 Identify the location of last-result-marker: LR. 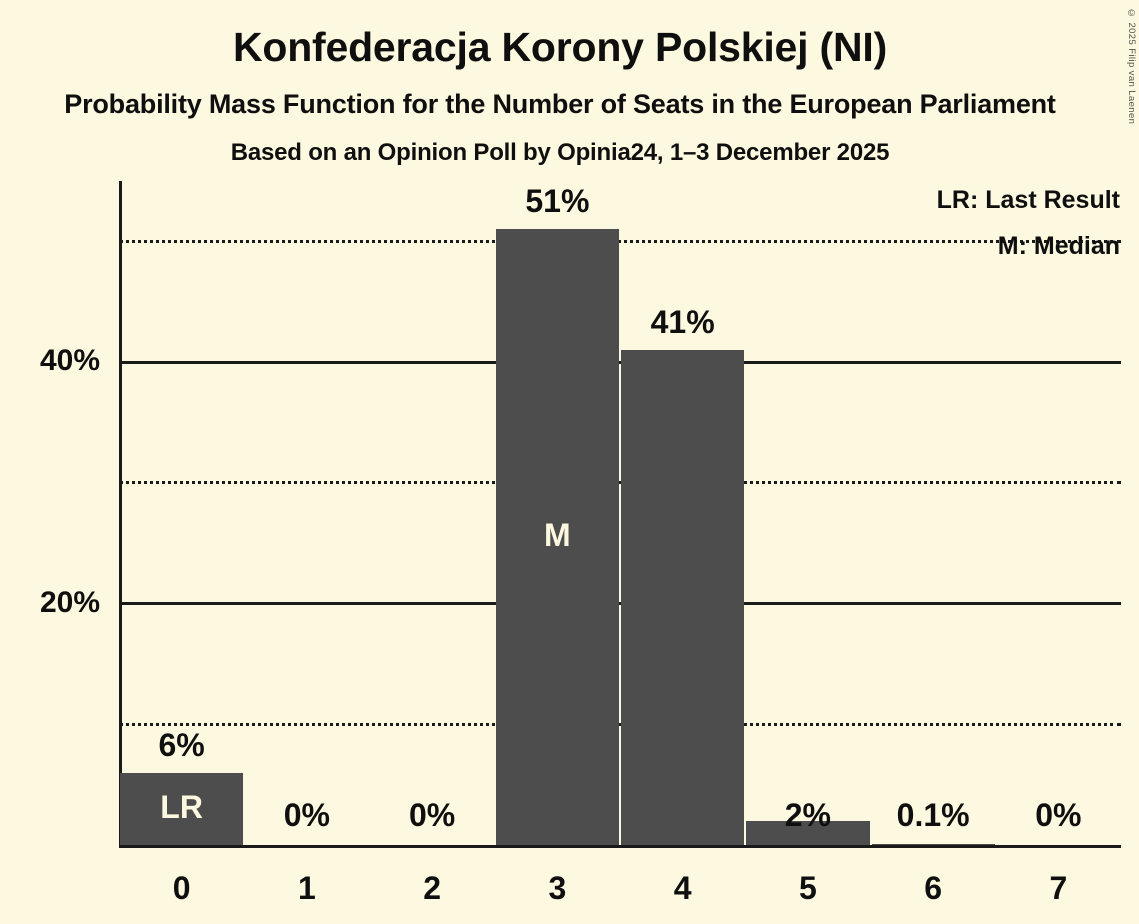
(181, 806).